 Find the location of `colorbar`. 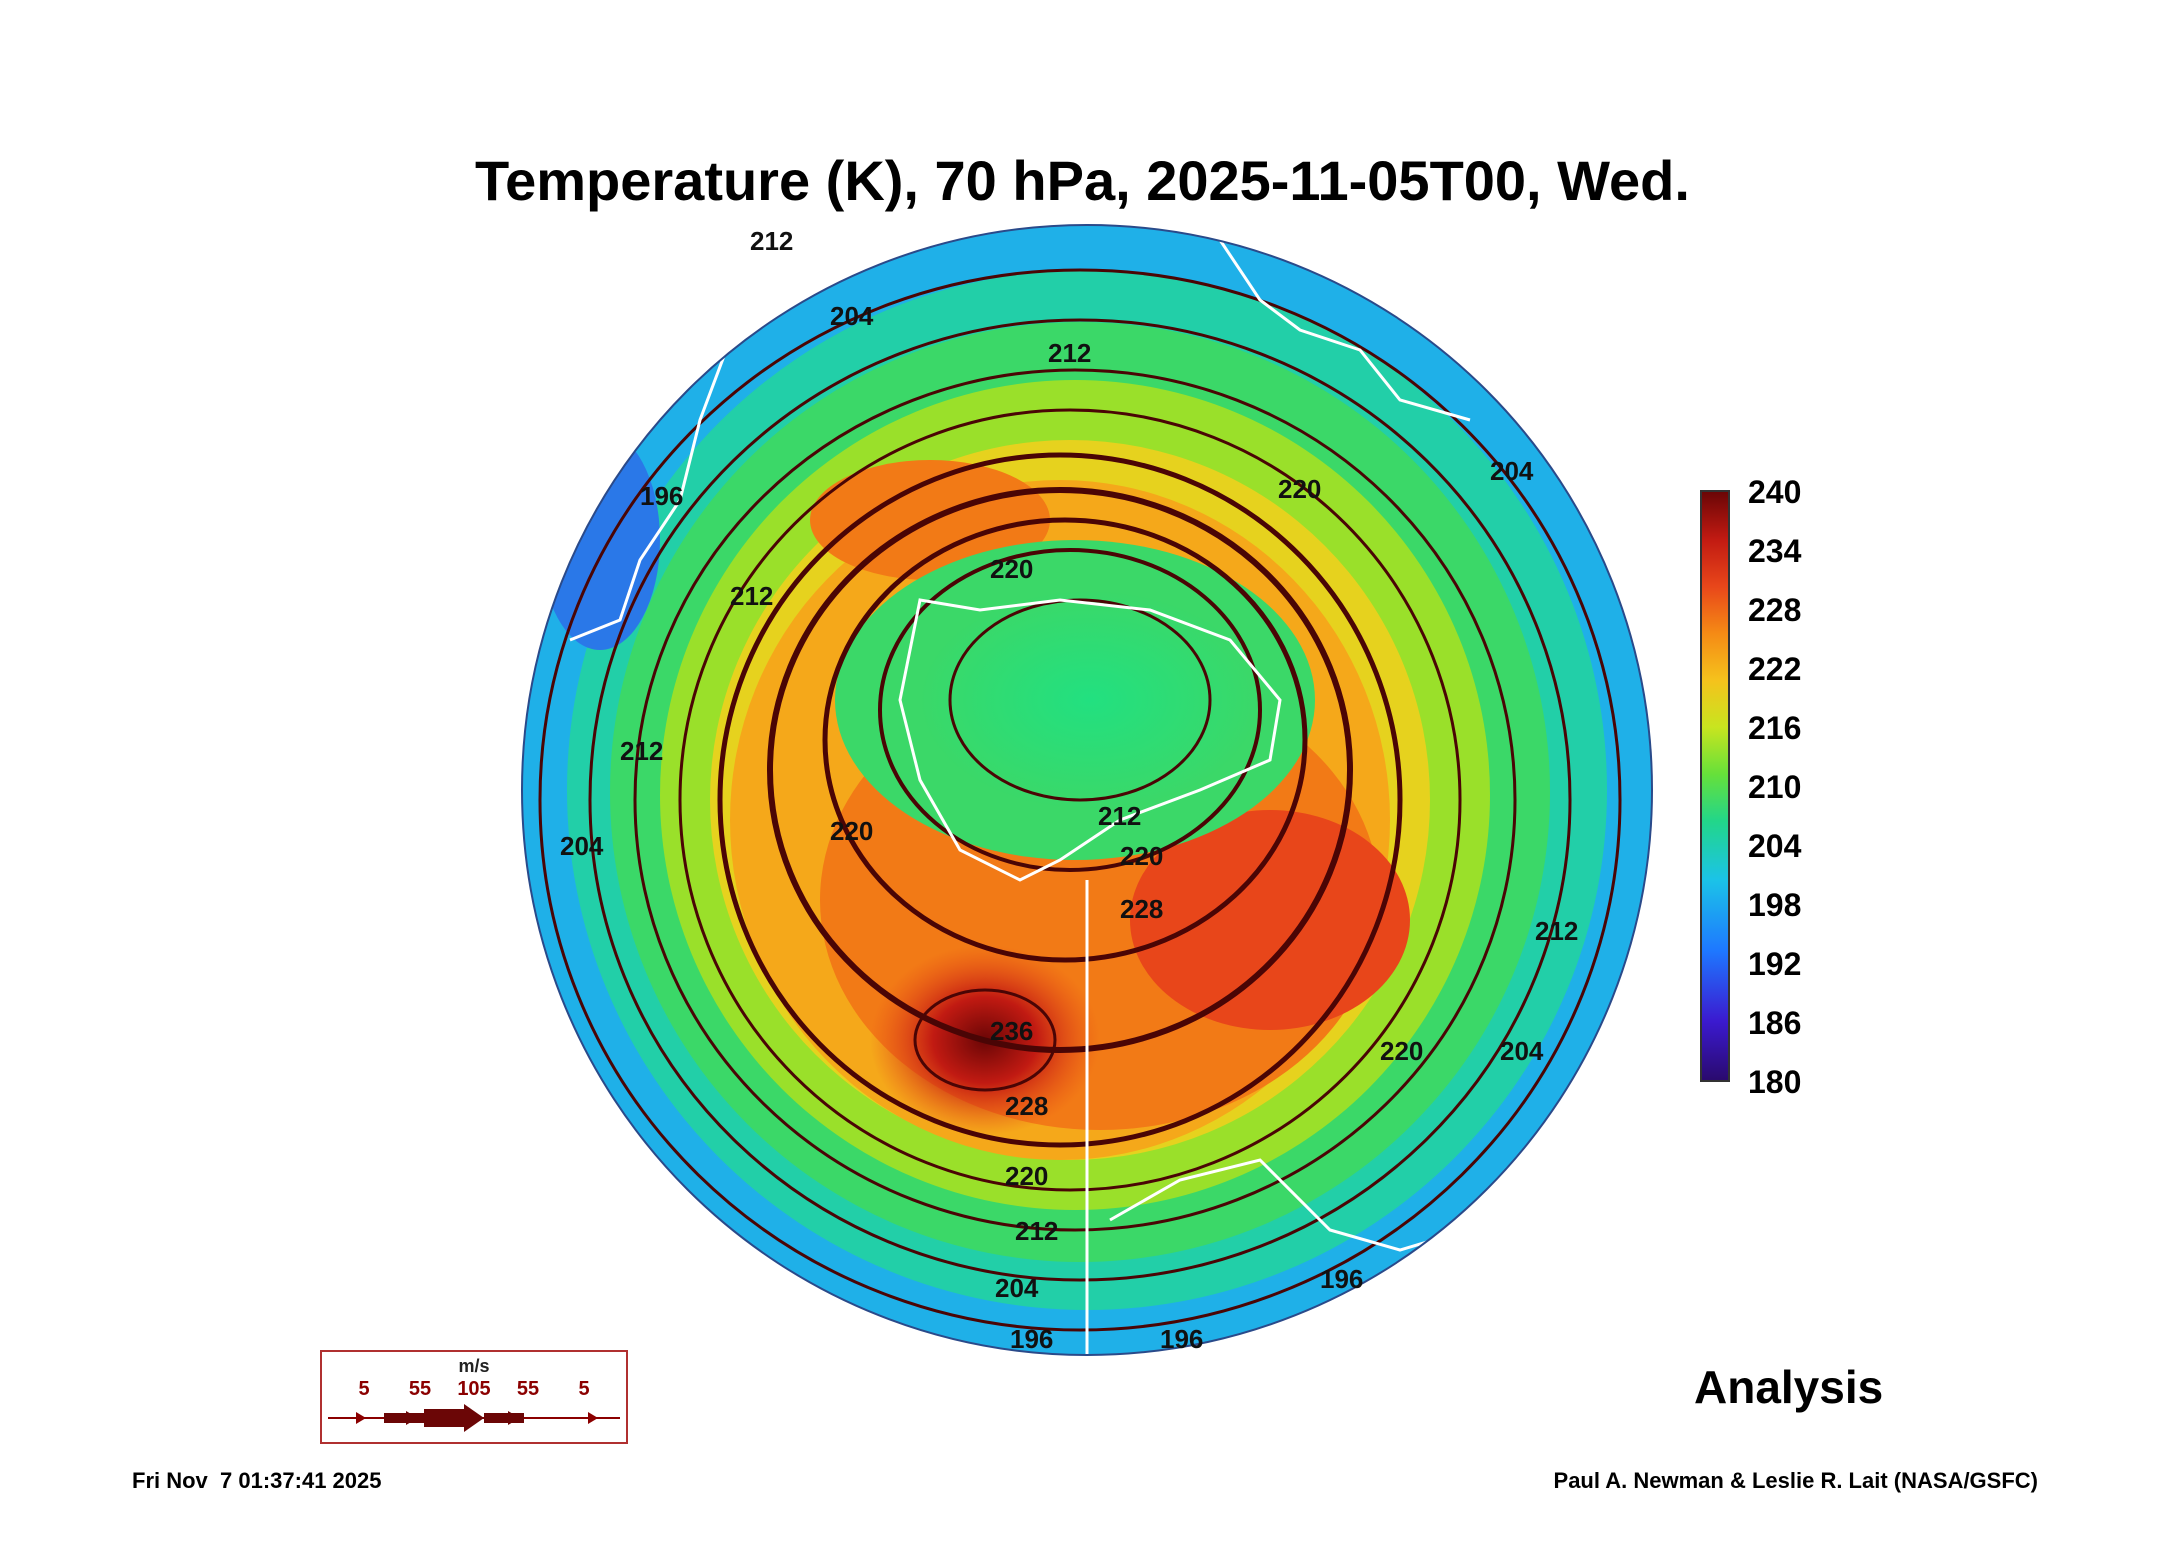

colorbar is located at coordinates (1715, 786).